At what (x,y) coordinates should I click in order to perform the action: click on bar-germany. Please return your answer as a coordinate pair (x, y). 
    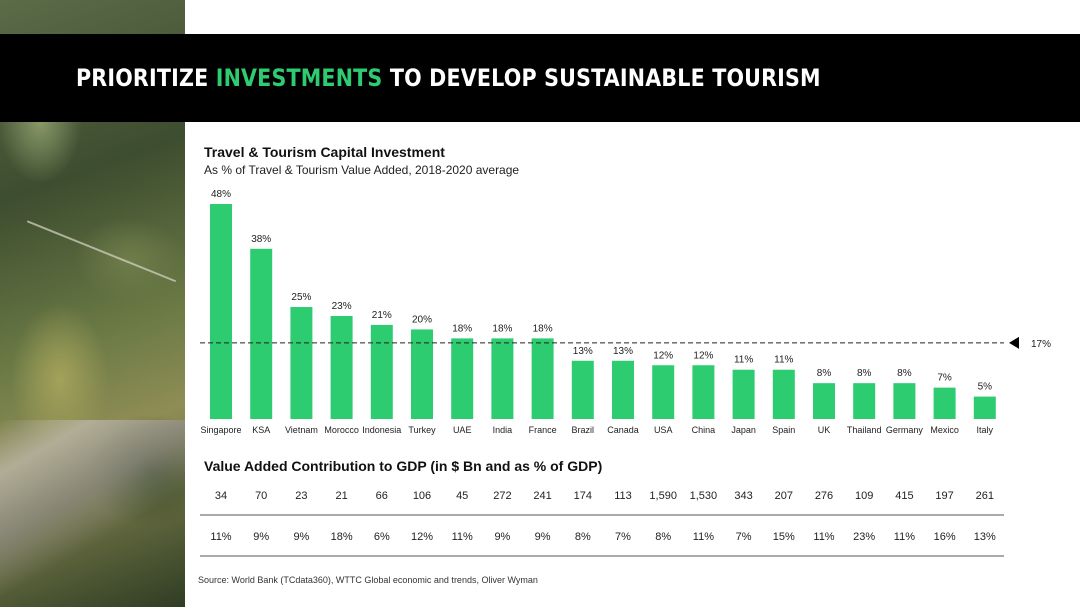
    Looking at the image, I should click on (904, 401).